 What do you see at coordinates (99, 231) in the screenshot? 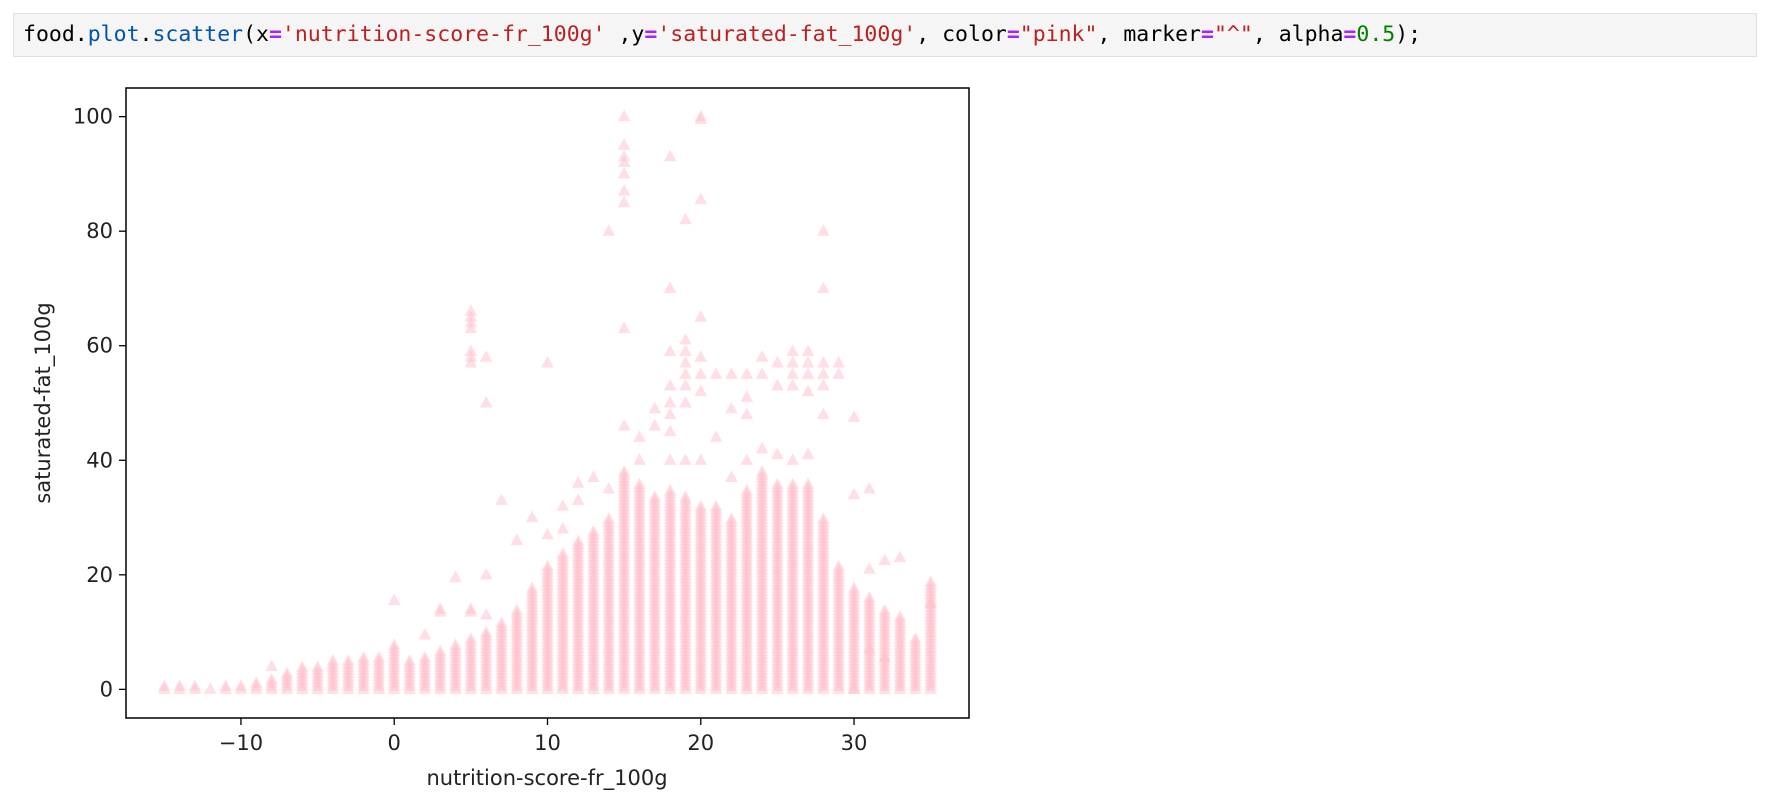
I see `y-tick-label: 80` at bounding box center [99, 231].